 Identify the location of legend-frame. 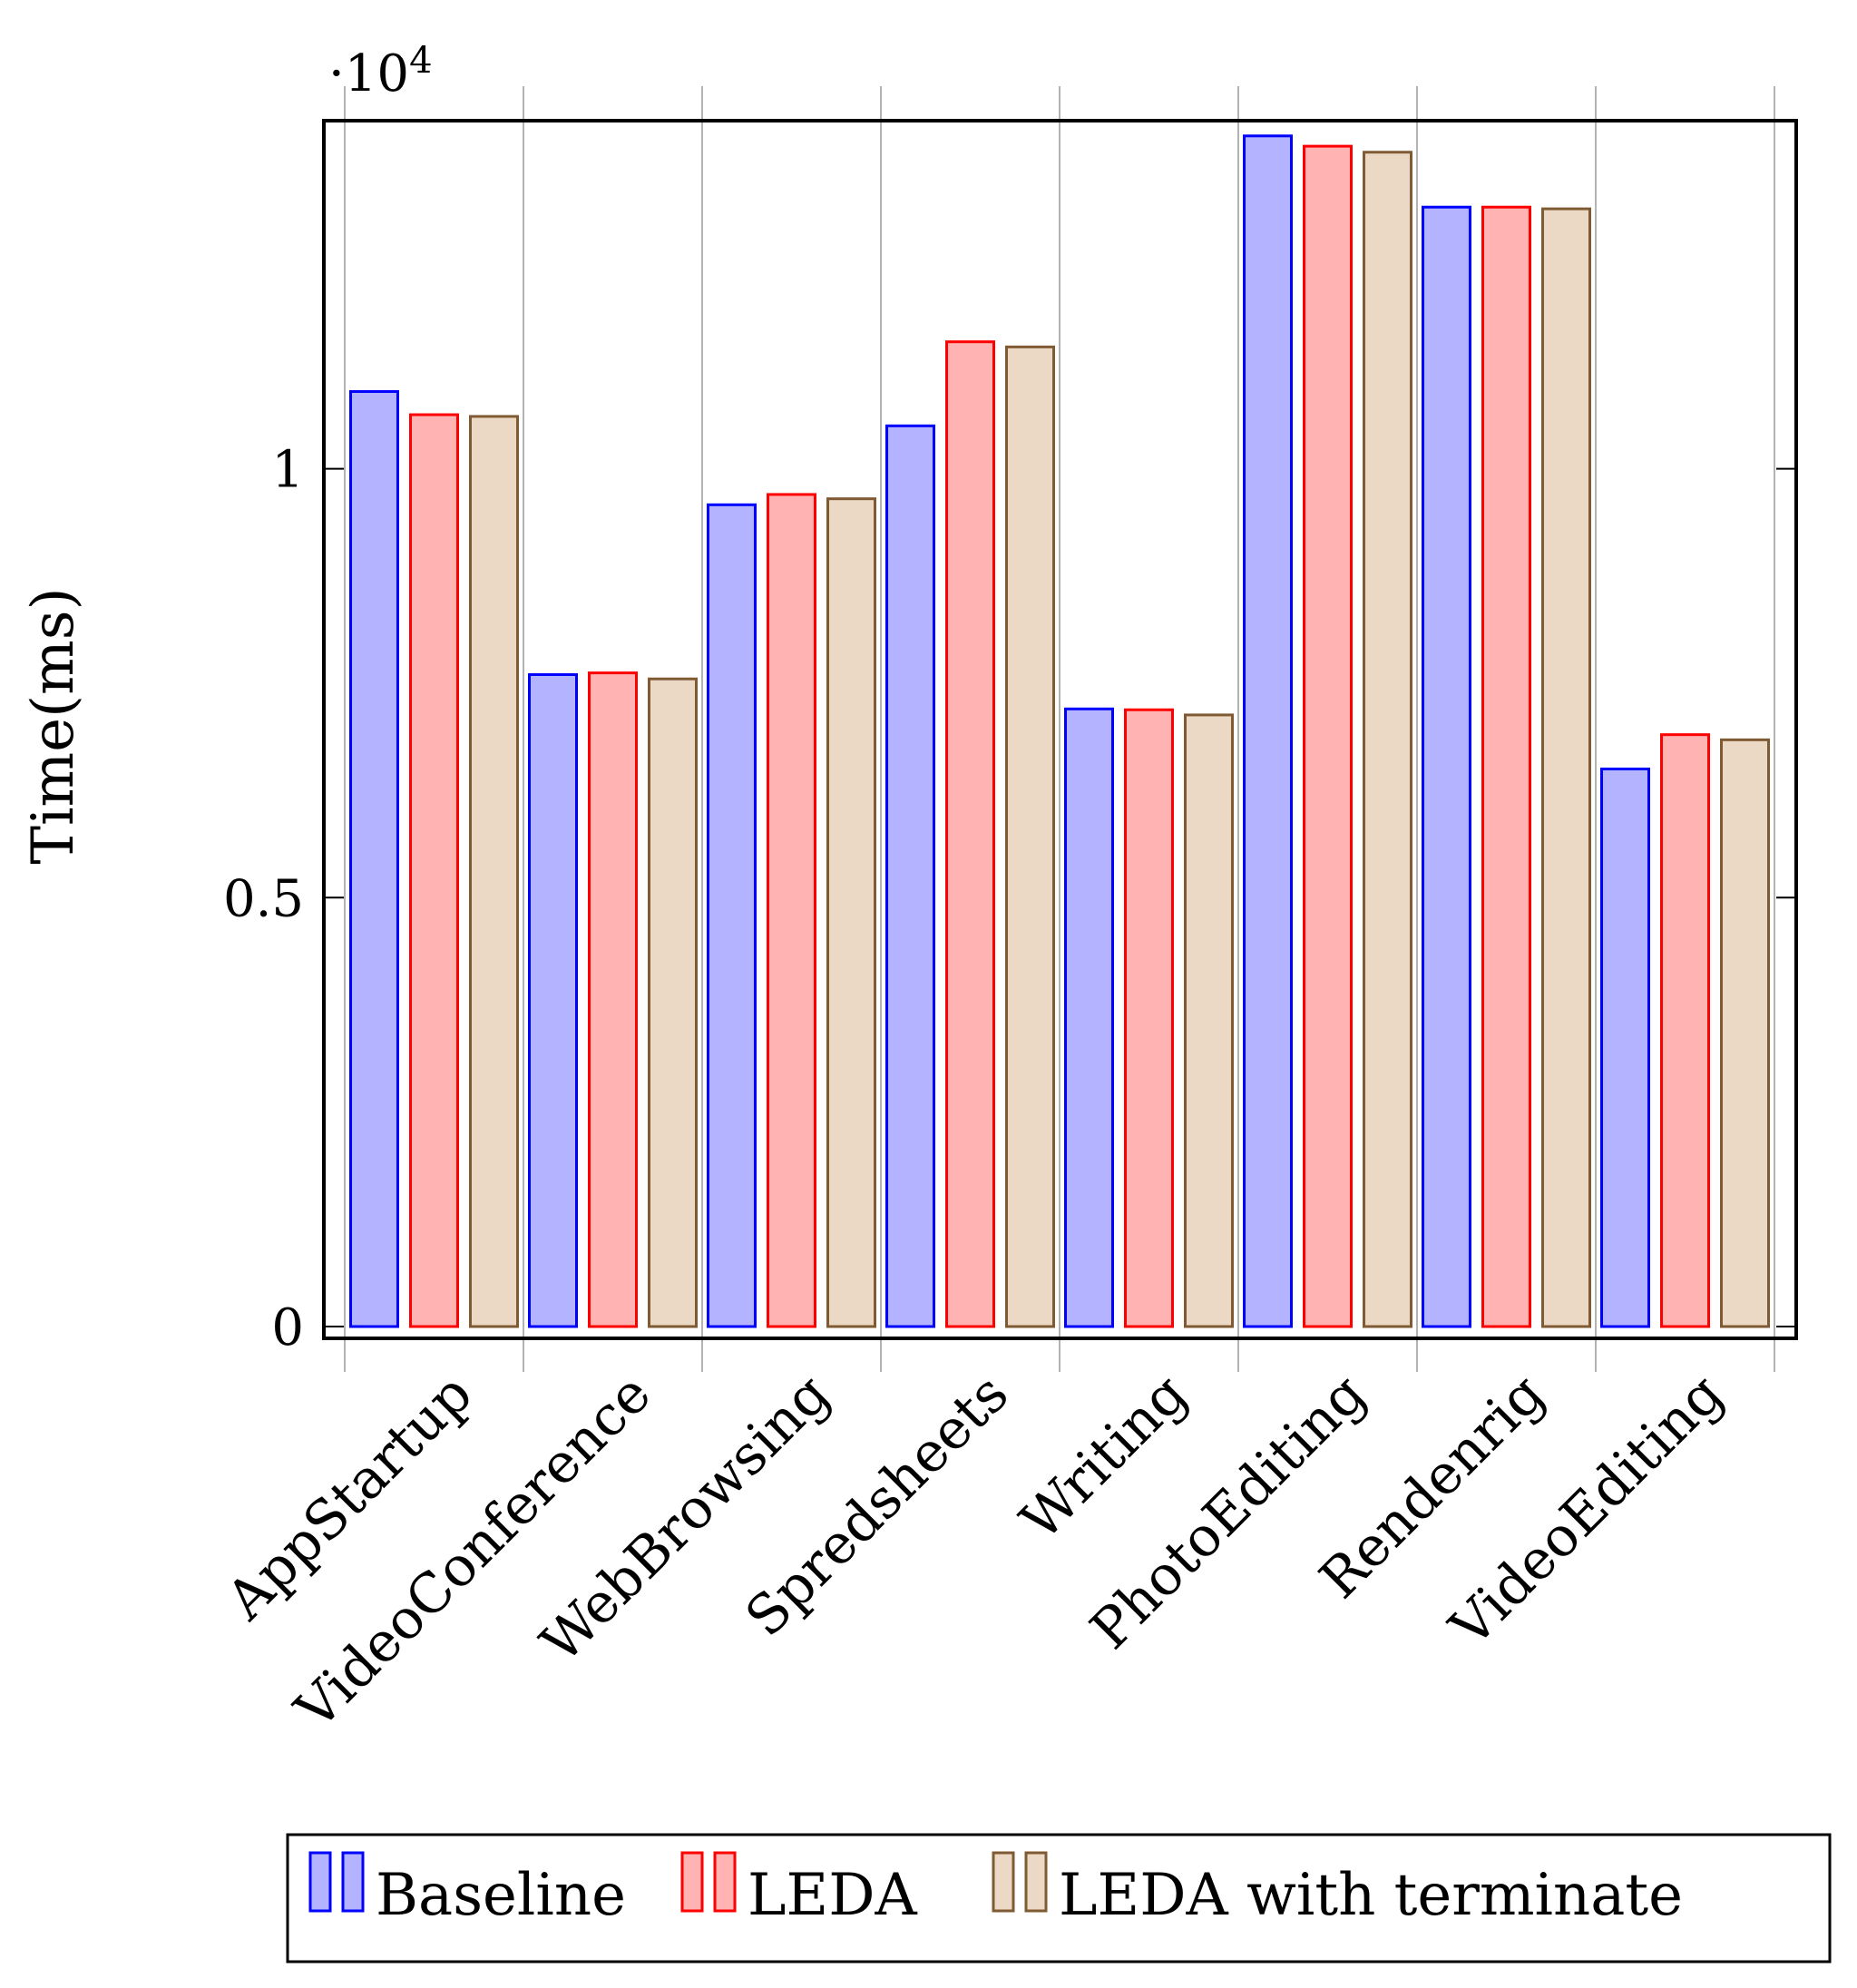
(1059, 1898).